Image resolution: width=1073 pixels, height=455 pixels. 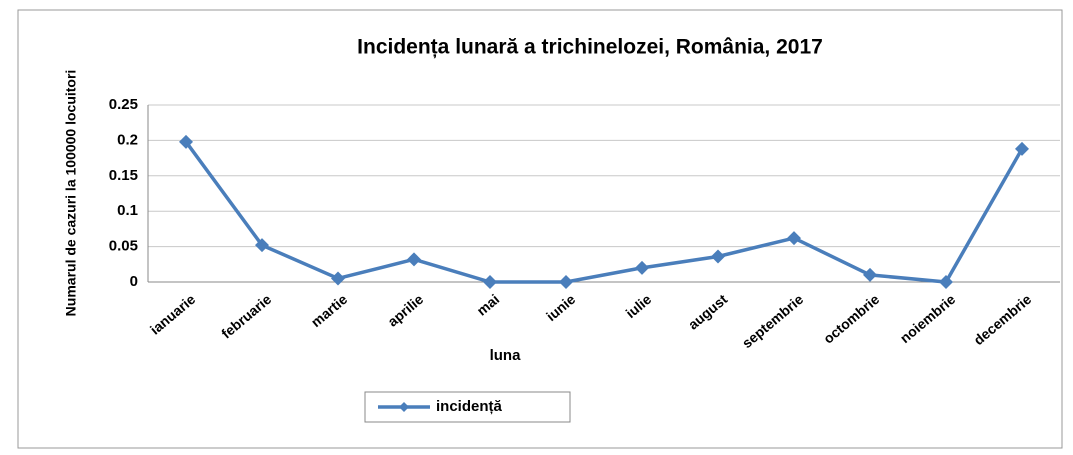 I want to click on legend-label: incidență, so click(x=469, y=406).